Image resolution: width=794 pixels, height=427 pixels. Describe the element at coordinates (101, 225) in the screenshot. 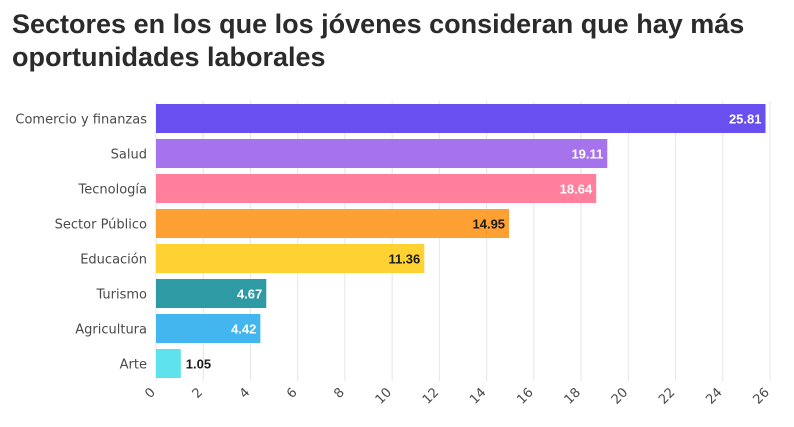

I see `category-label: Sector Público` at that location.